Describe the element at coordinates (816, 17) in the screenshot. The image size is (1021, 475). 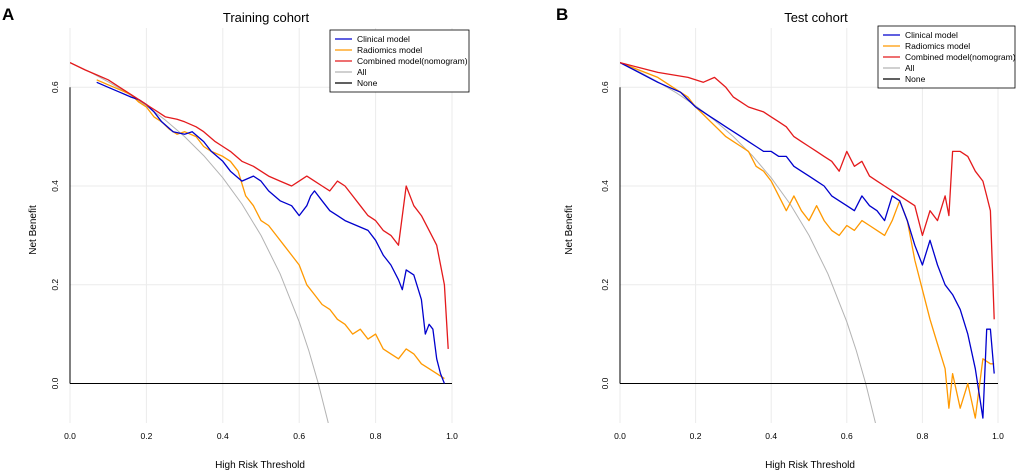
I see `chart-title: Test cohort` at that location.